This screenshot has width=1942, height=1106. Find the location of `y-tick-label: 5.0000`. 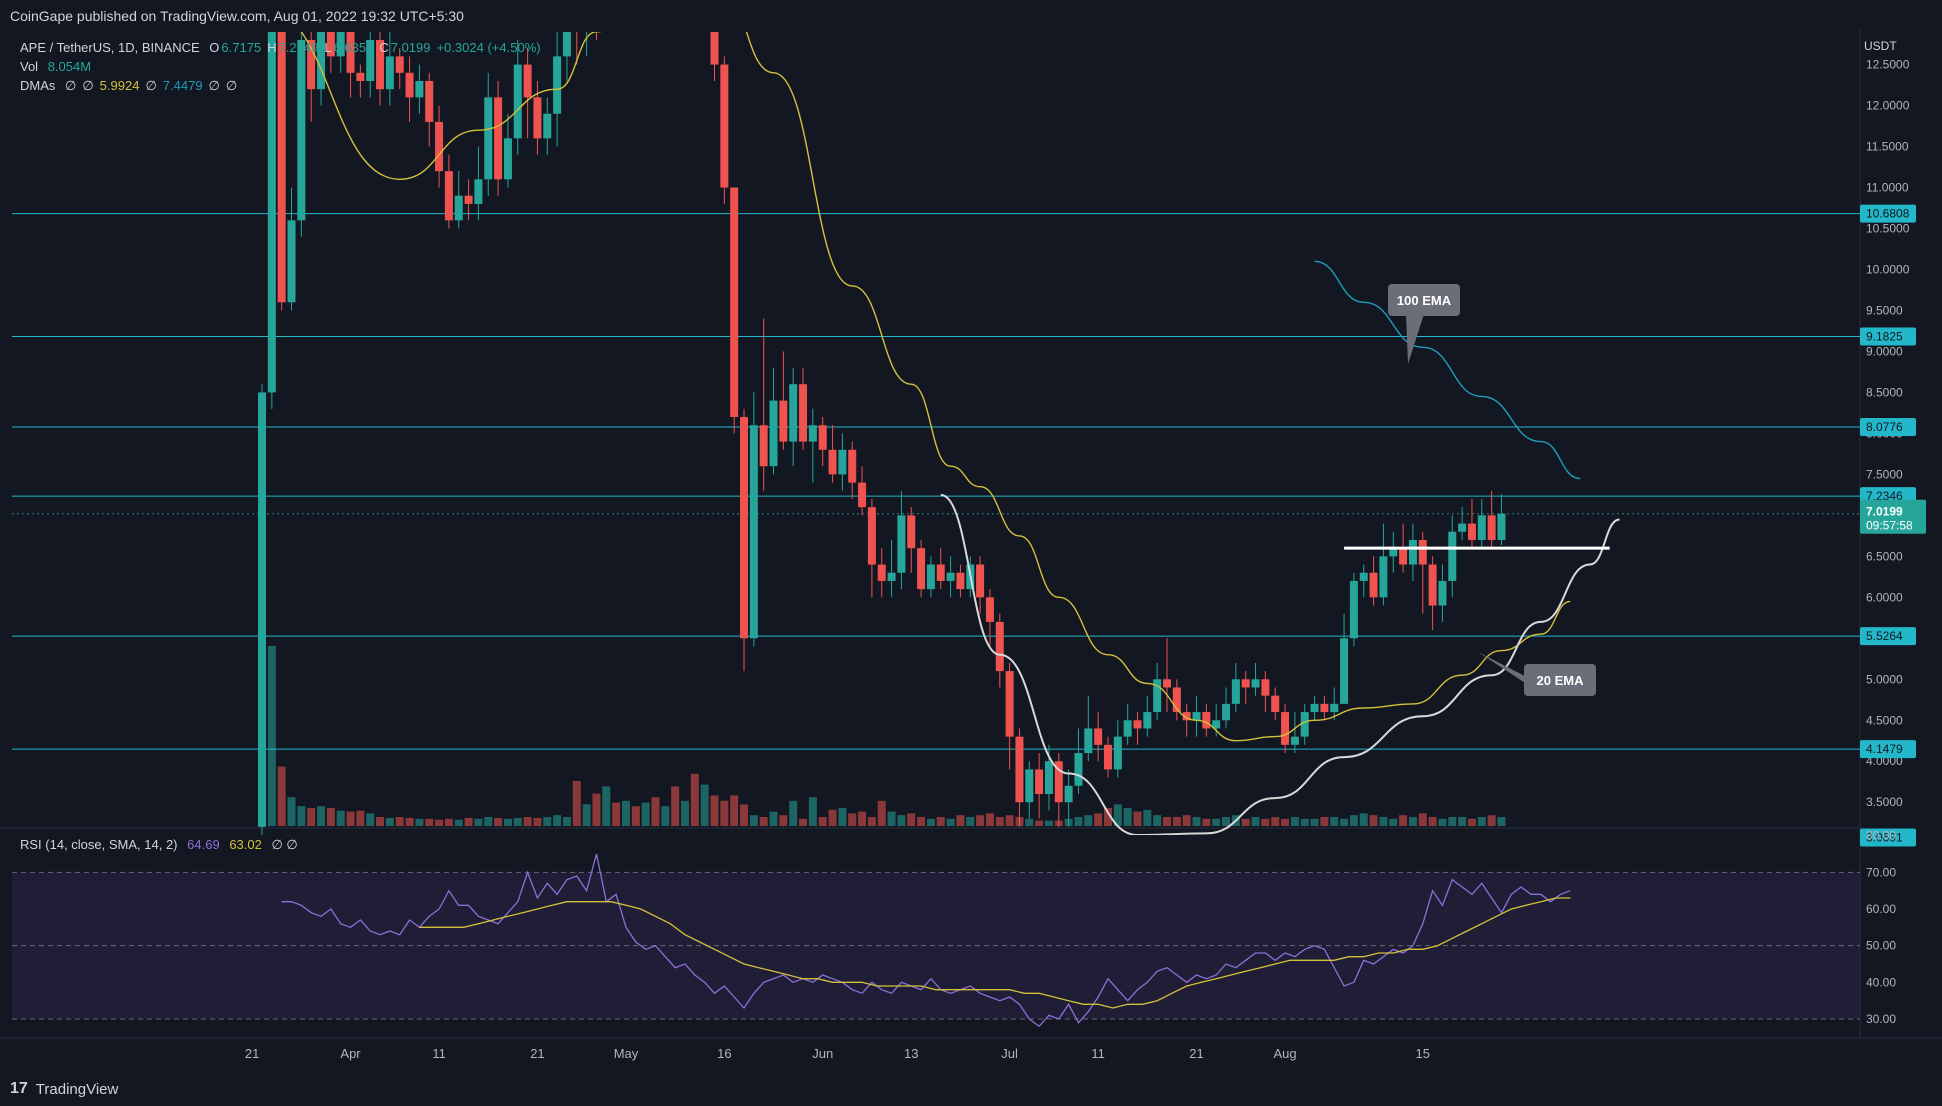

y-tick-label: 5.0000 is located at coordinates (1884, 679).